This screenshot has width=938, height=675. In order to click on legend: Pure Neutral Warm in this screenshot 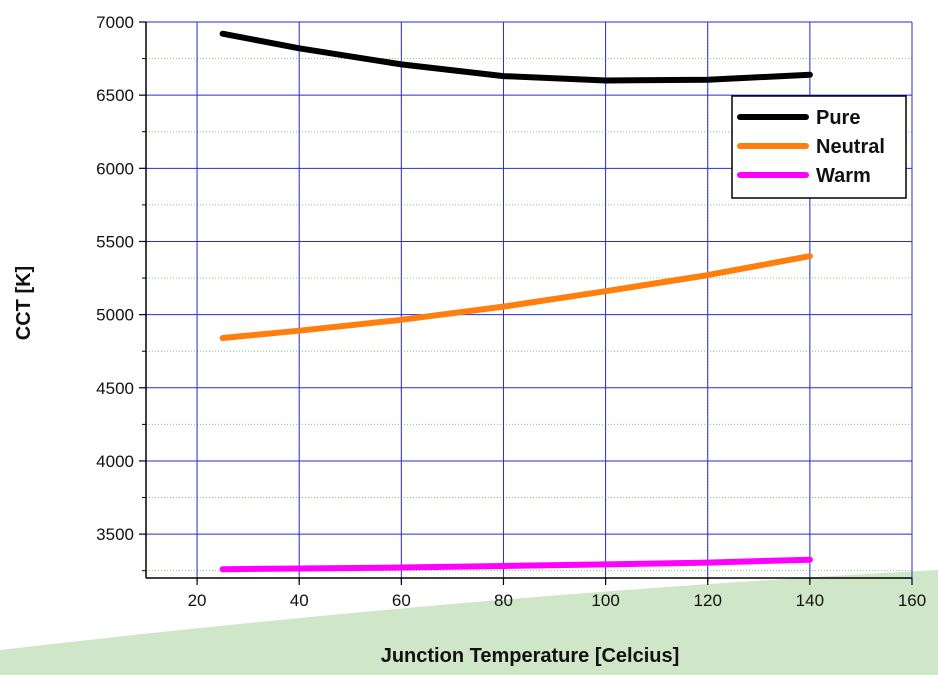, I will do `click(819, 147)`.